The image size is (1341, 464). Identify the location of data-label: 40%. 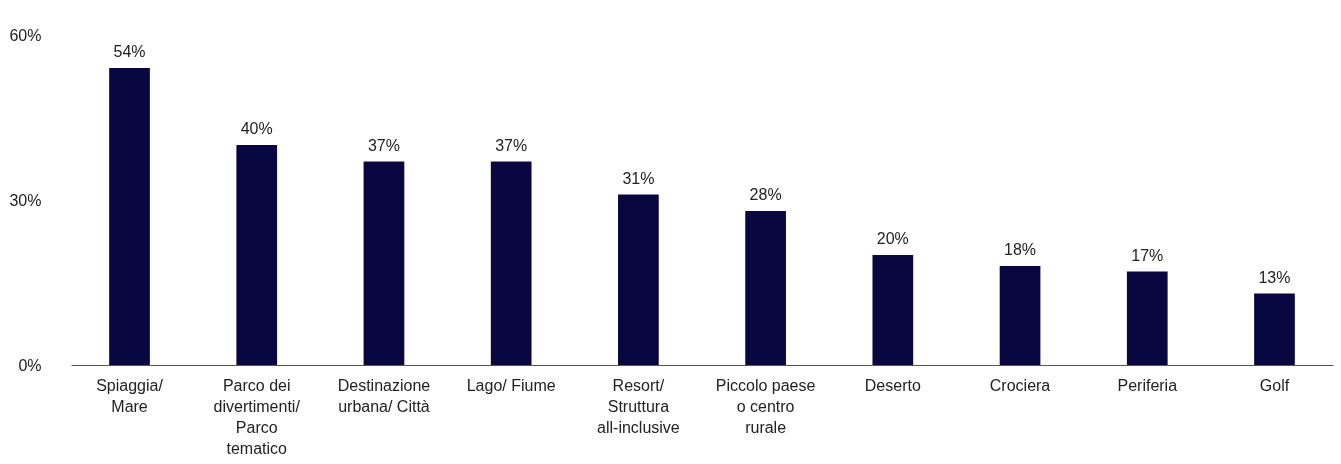
(256, 128).